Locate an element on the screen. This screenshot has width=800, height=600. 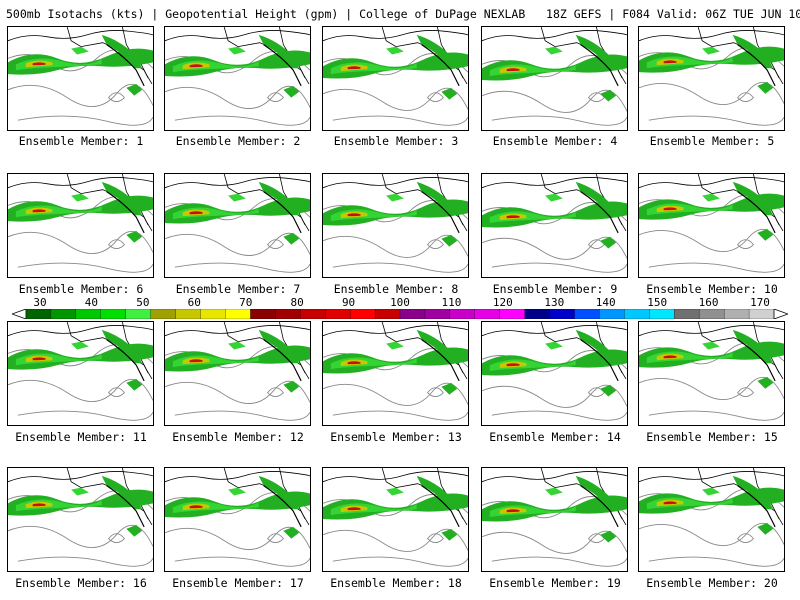
colorbar-tick-label: 160 is located at coordinates (708, 302).